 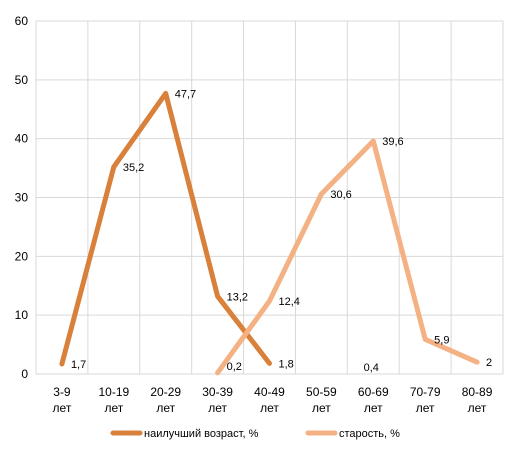 What do you see at coordinates (185, 94) in the screenshot?
I see `data-label: 47,7` at bounding box center [185, 94].